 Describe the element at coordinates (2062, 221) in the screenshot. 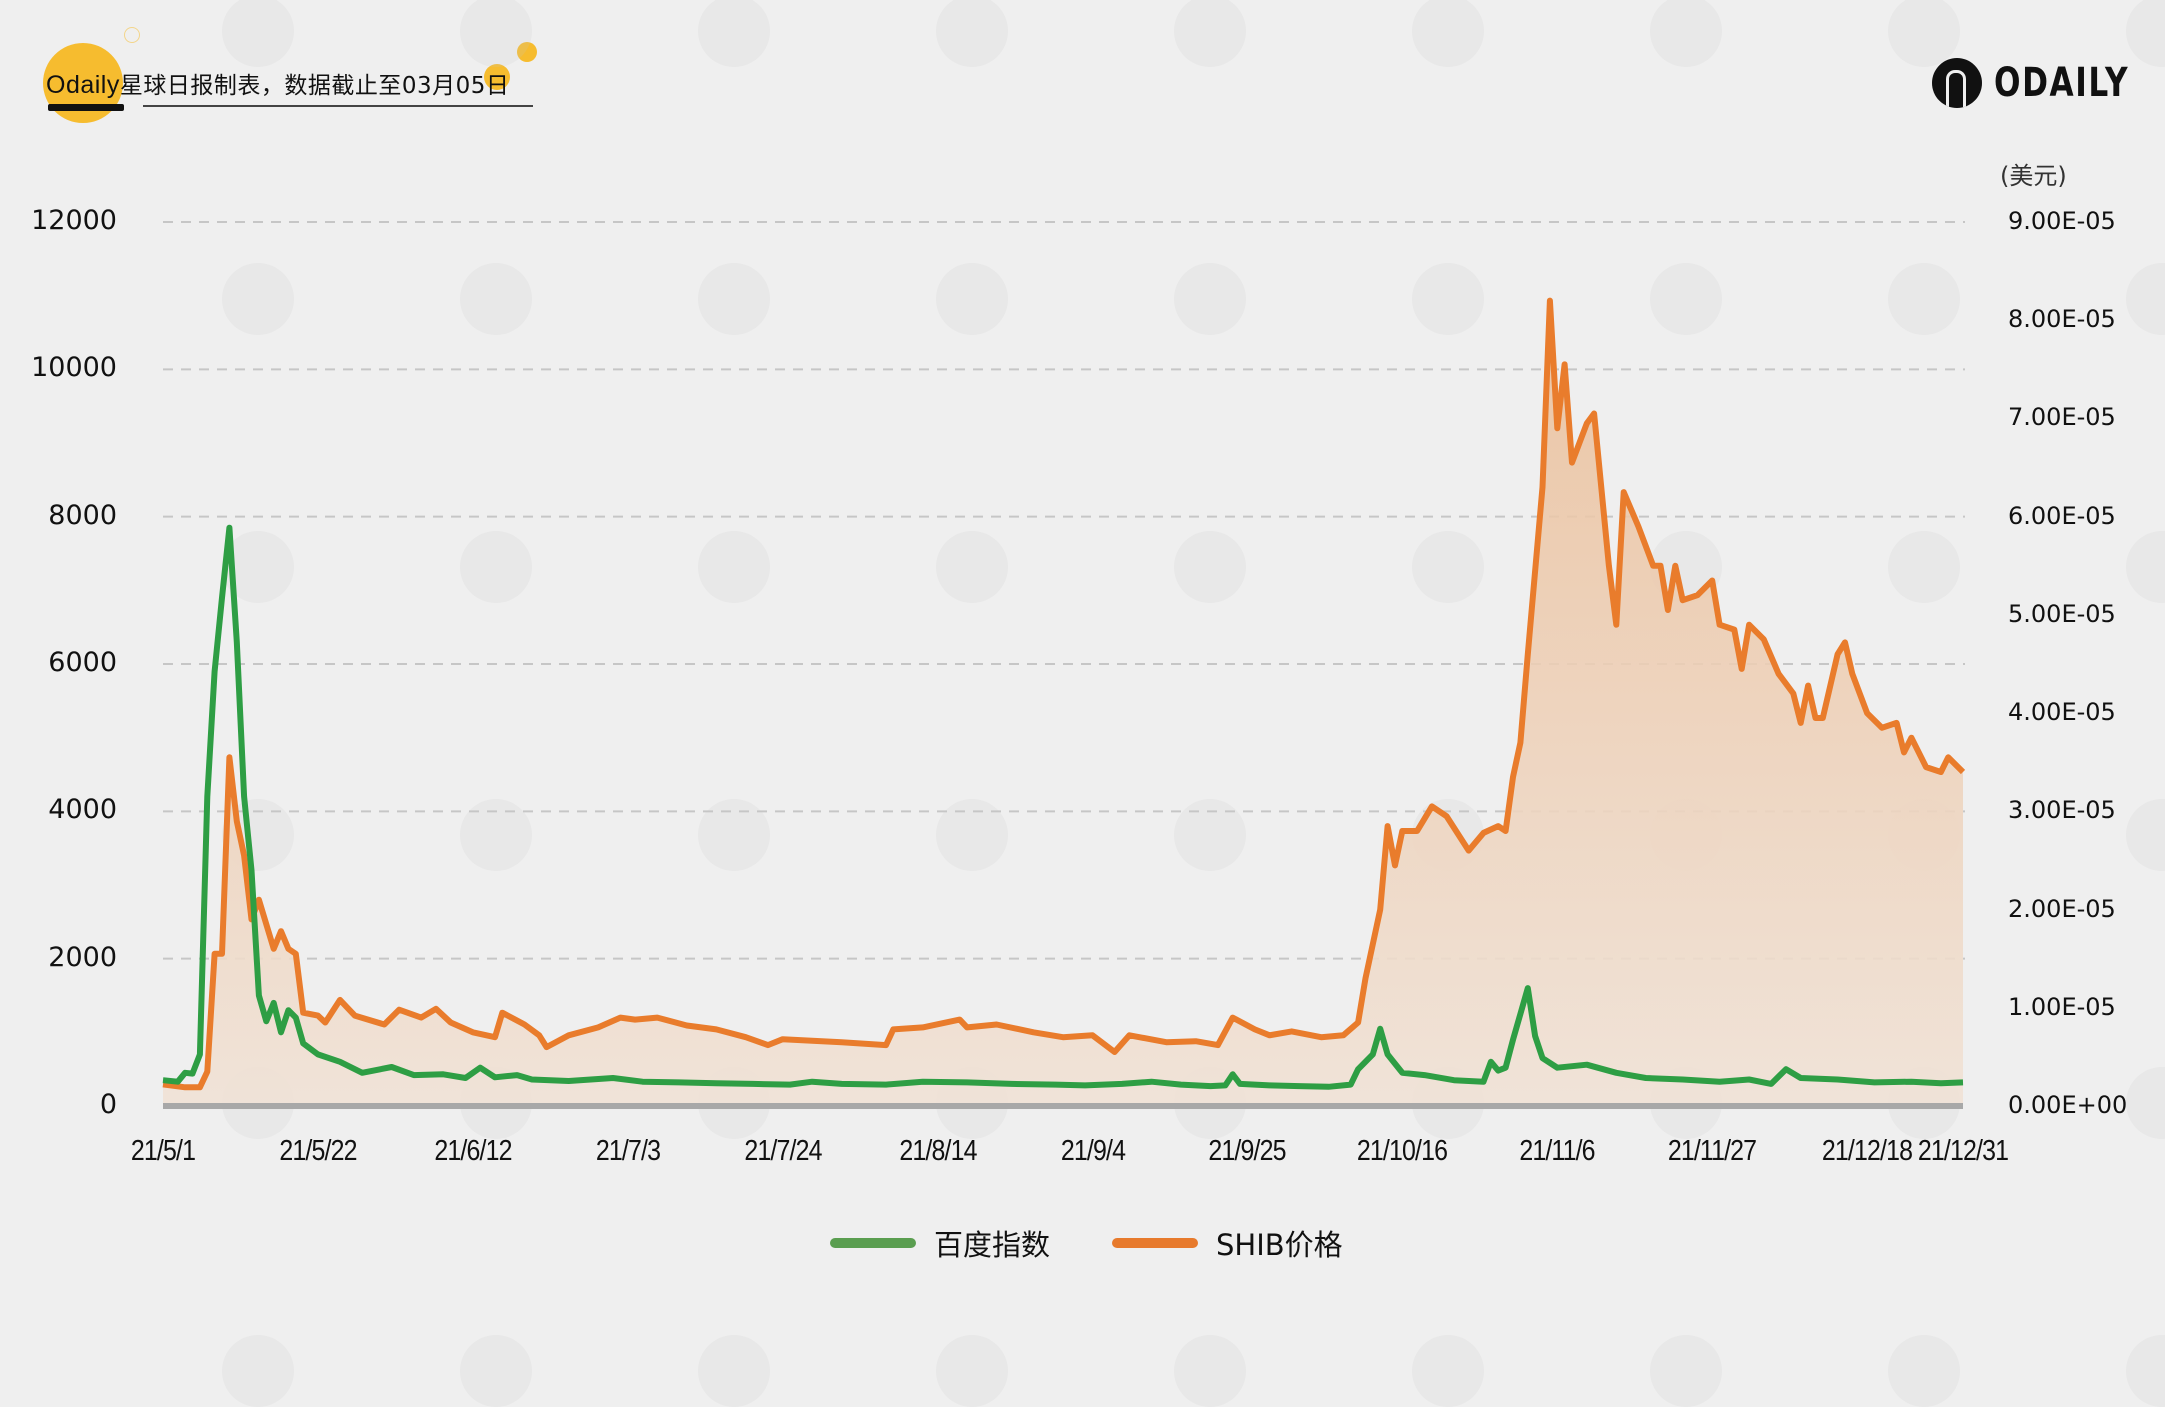

I see `y-tick-right: 9.00E-05` at that location.